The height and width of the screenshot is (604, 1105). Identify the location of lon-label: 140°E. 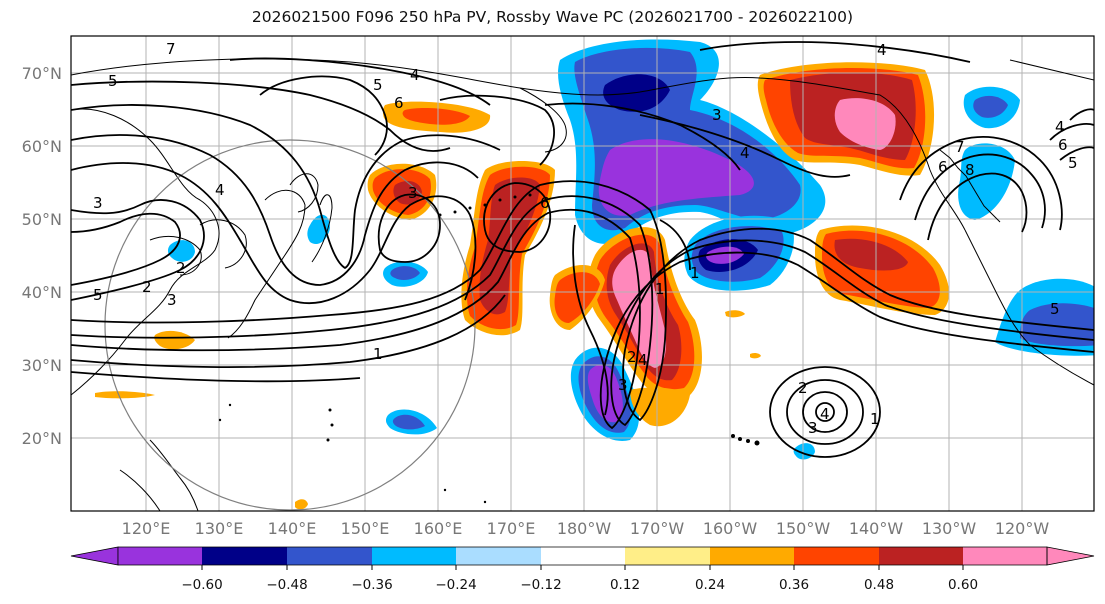
(292, 528).